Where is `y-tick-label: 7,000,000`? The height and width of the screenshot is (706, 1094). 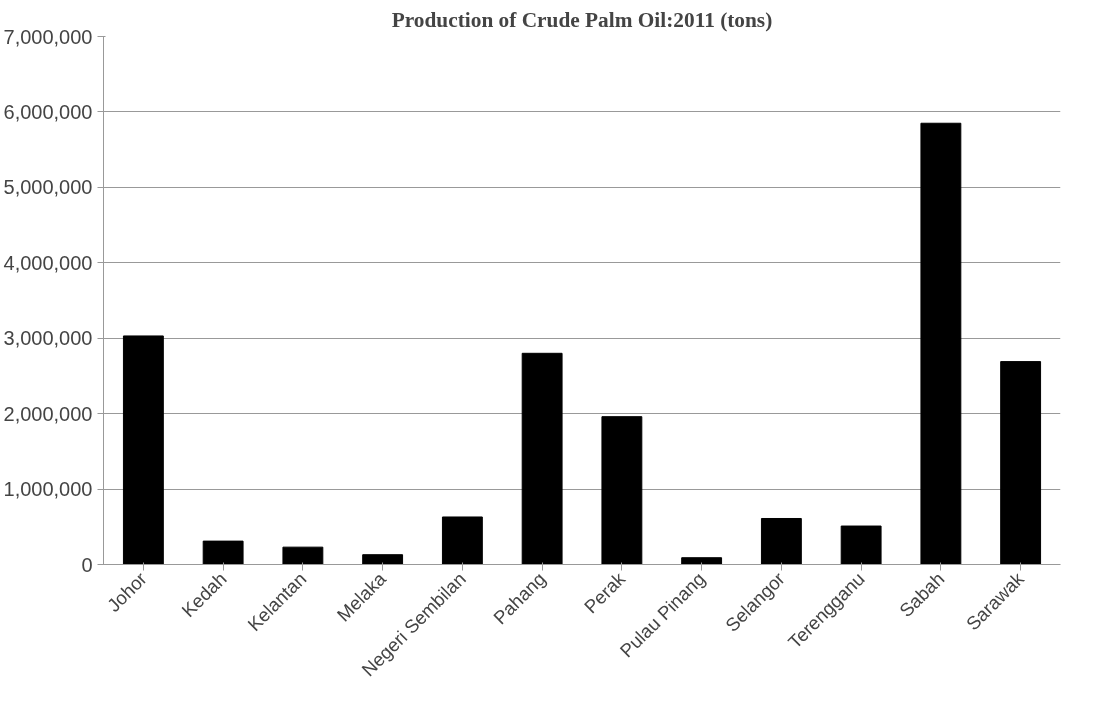 y-tick-label: 7,000,000 is located at coordinates (48, 36).